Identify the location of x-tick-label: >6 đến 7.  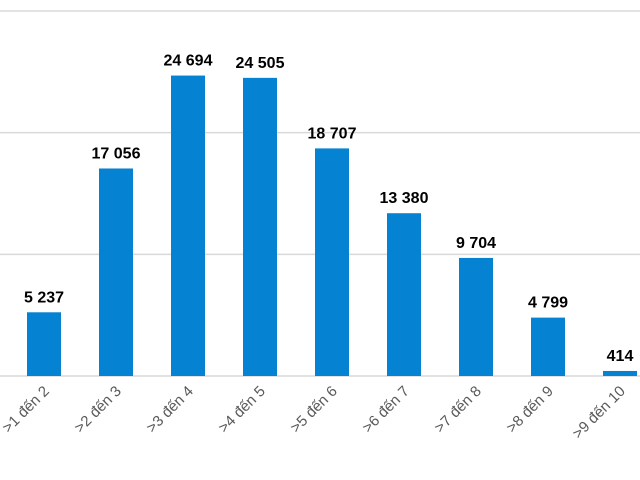
(386, 410).